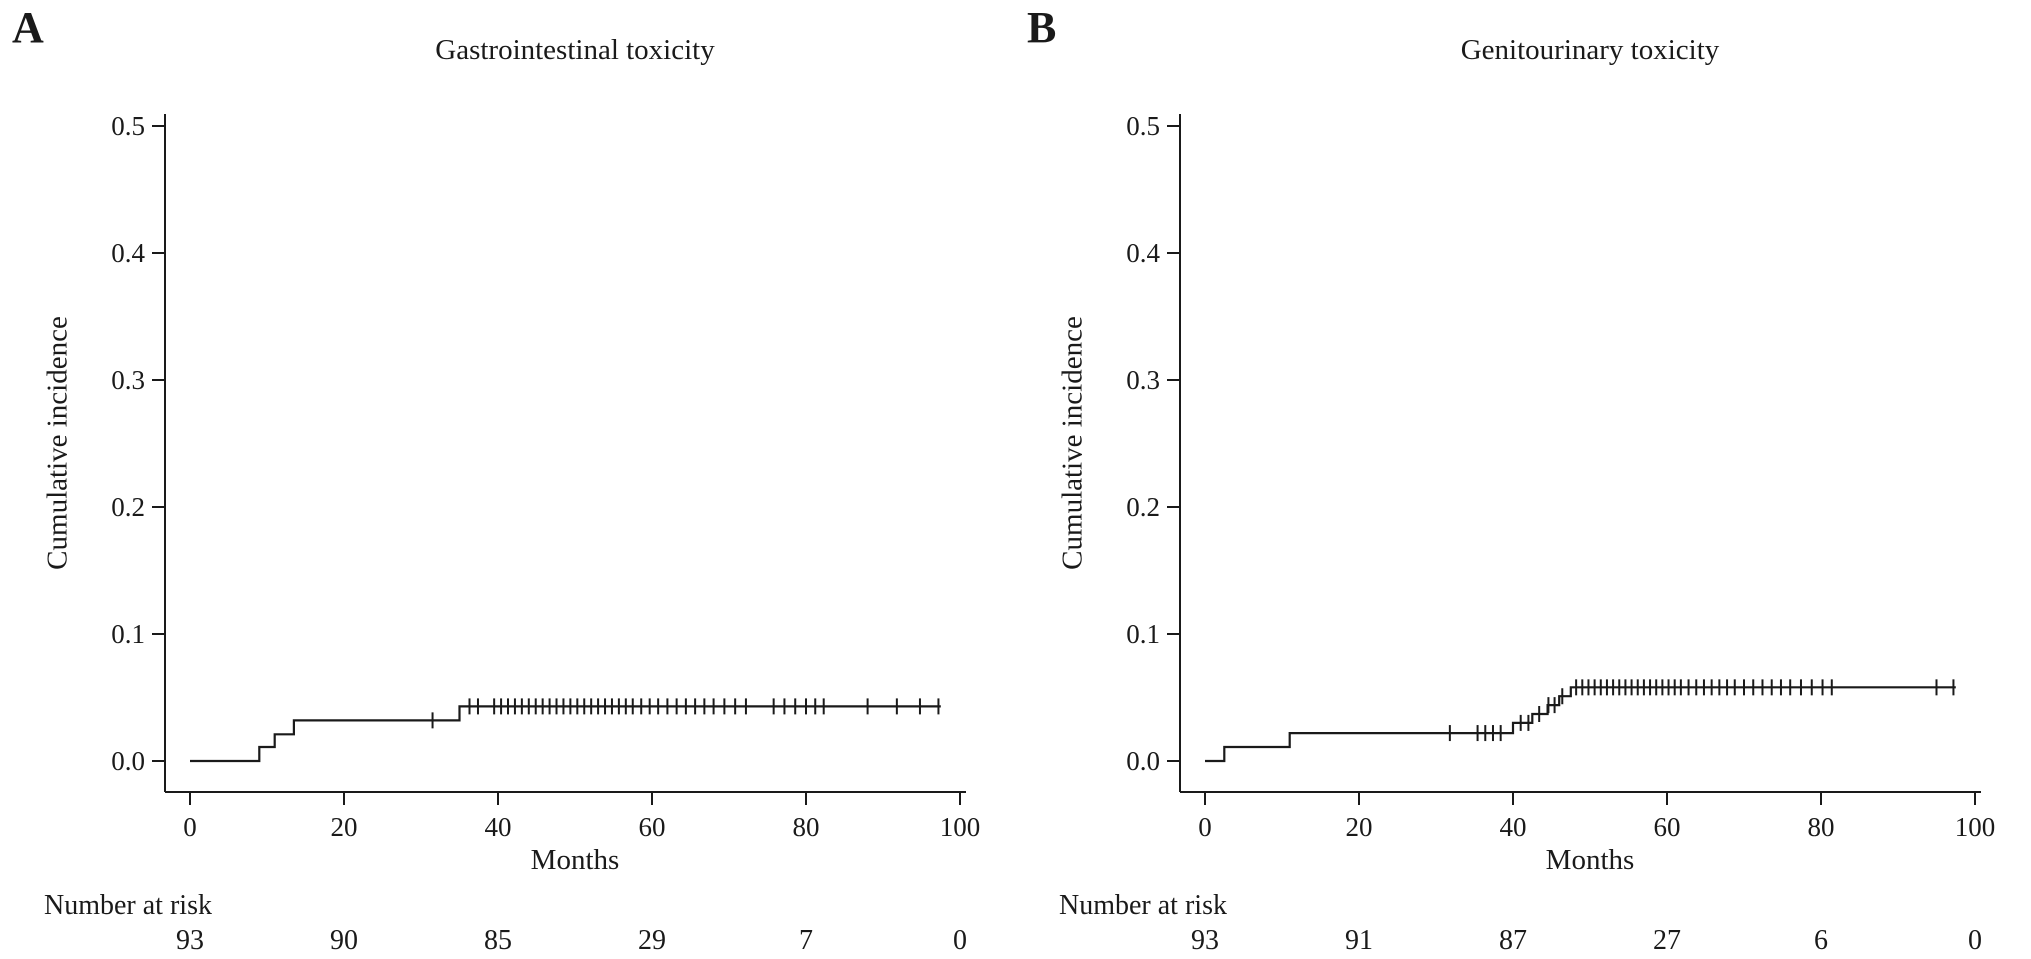 The height and width of the screenshot is (959, 2031). Describe the element at coordinates (1821, 940) in the screenshot. I see `risk-count: 6` at that location.